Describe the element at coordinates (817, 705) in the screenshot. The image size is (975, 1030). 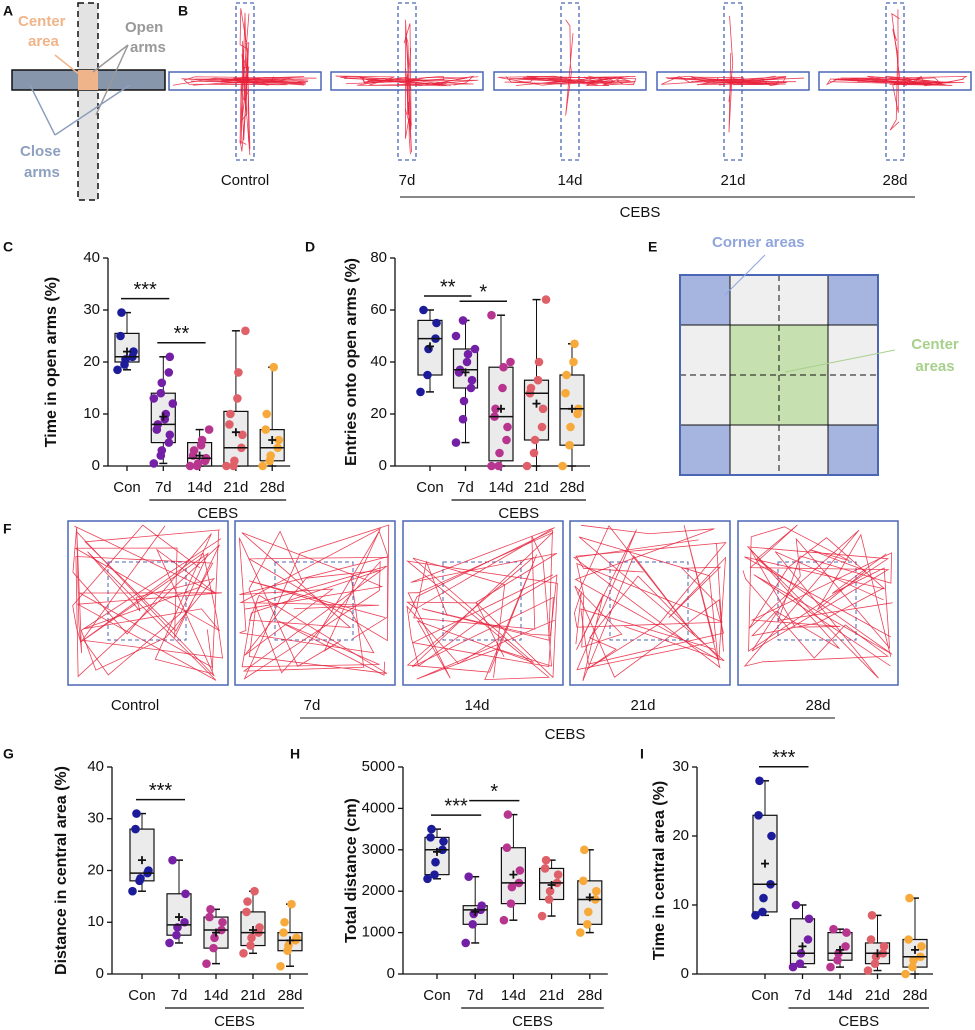
I see `group-label: 28d` at that location.